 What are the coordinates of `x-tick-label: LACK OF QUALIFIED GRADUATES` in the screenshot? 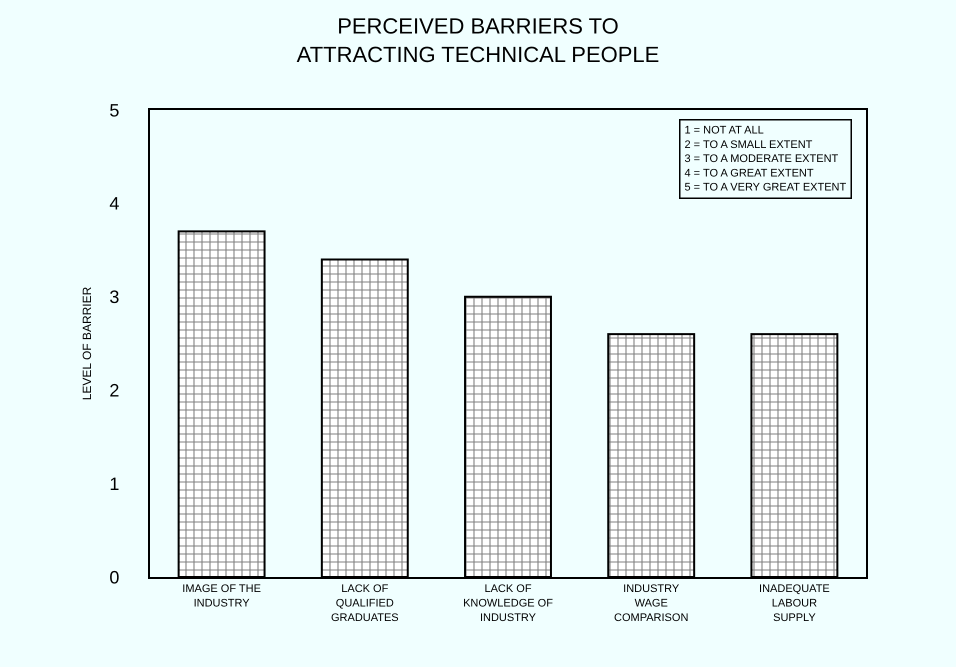 It's located at (364, 603).